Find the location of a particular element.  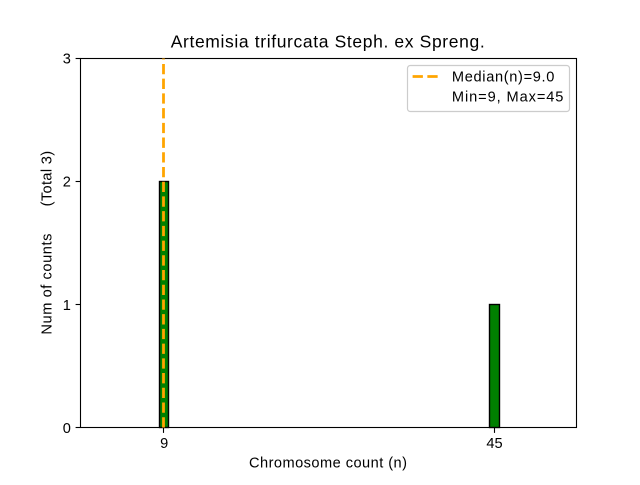

svg-text: 9 is located at coordinates (164, 444).